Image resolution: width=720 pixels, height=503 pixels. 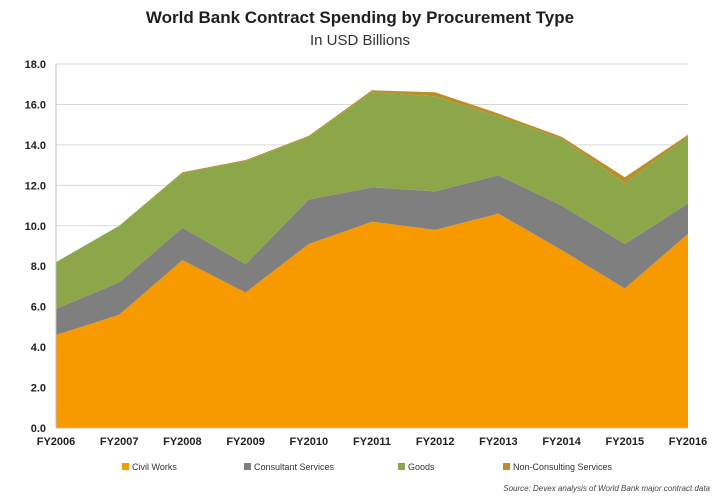 I want to click on legend-label: Civil Works, so click(x=154, y=467).